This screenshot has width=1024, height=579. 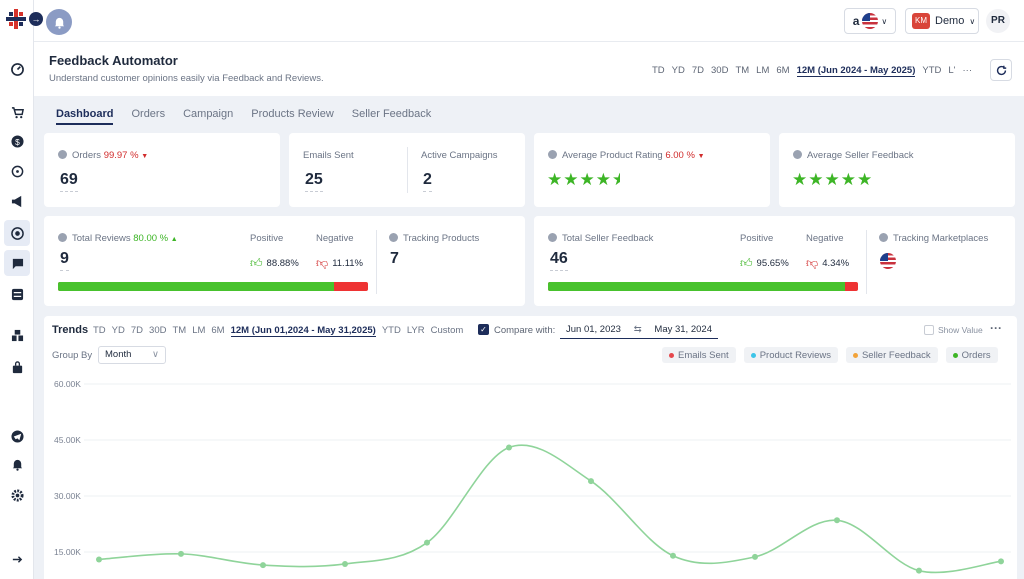 What do you see at coordinates (720, 70) in the screenshot?
I see `range-option-3: 30D` at bounding box center [720, 70].